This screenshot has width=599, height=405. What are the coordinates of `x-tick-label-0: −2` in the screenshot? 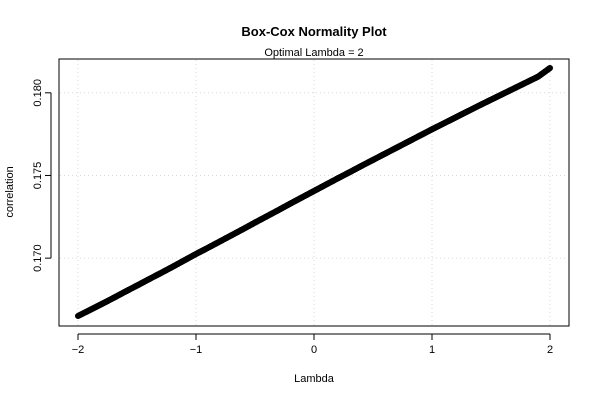 It's located at (78, 350).